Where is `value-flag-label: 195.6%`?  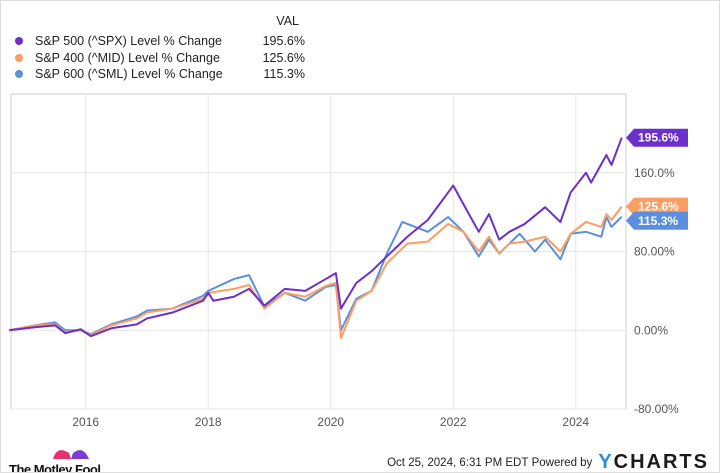
value-flag-label: 195.6% is located at coordinates (658, 138).